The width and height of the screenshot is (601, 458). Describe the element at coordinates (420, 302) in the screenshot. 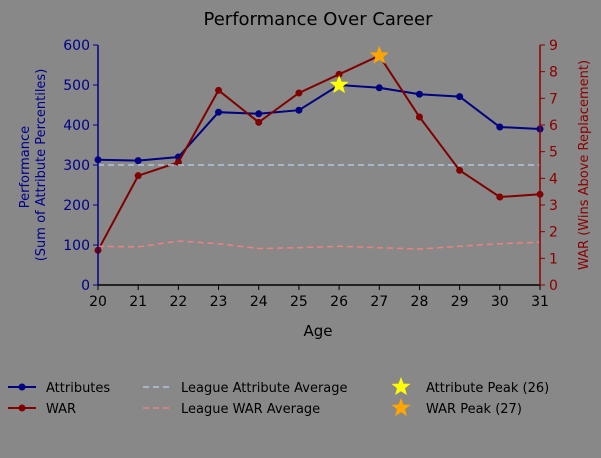

I see `x-tick-label: 28` at that location.